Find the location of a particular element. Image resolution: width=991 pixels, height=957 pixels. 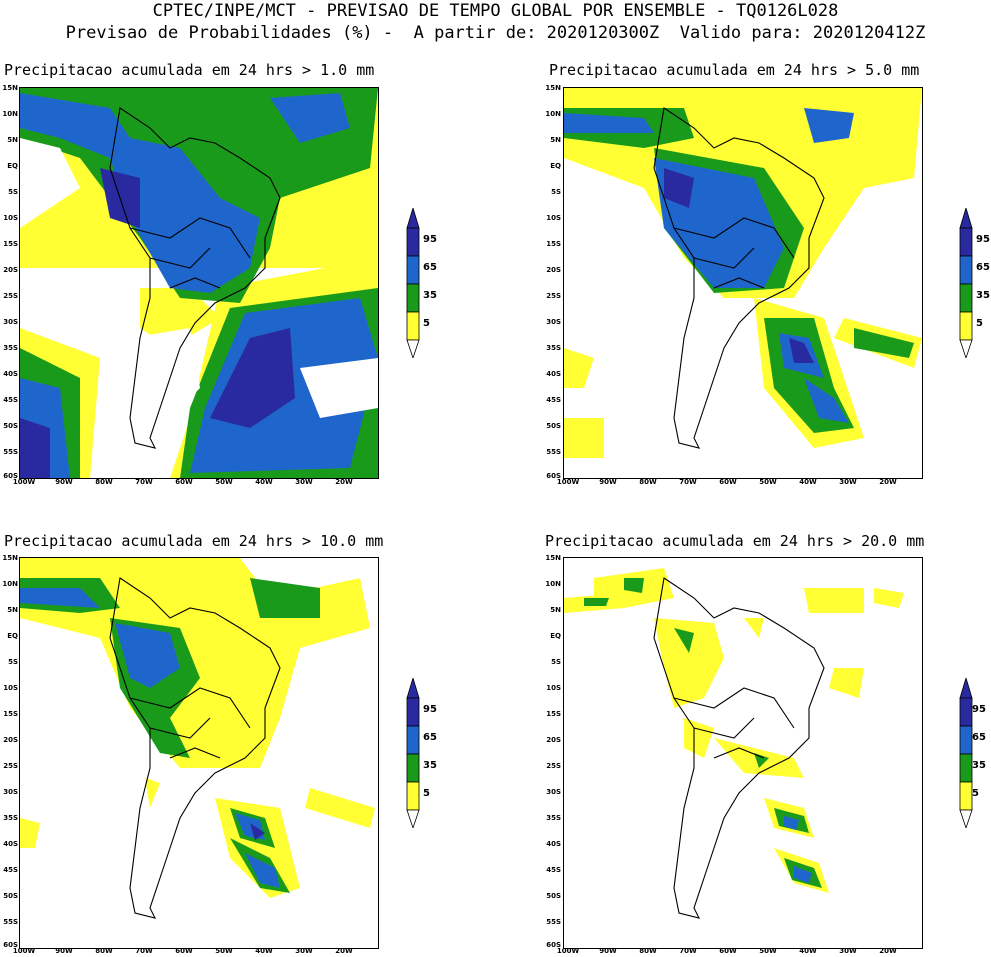

panel-1-map is located at coordinates (199, 283).